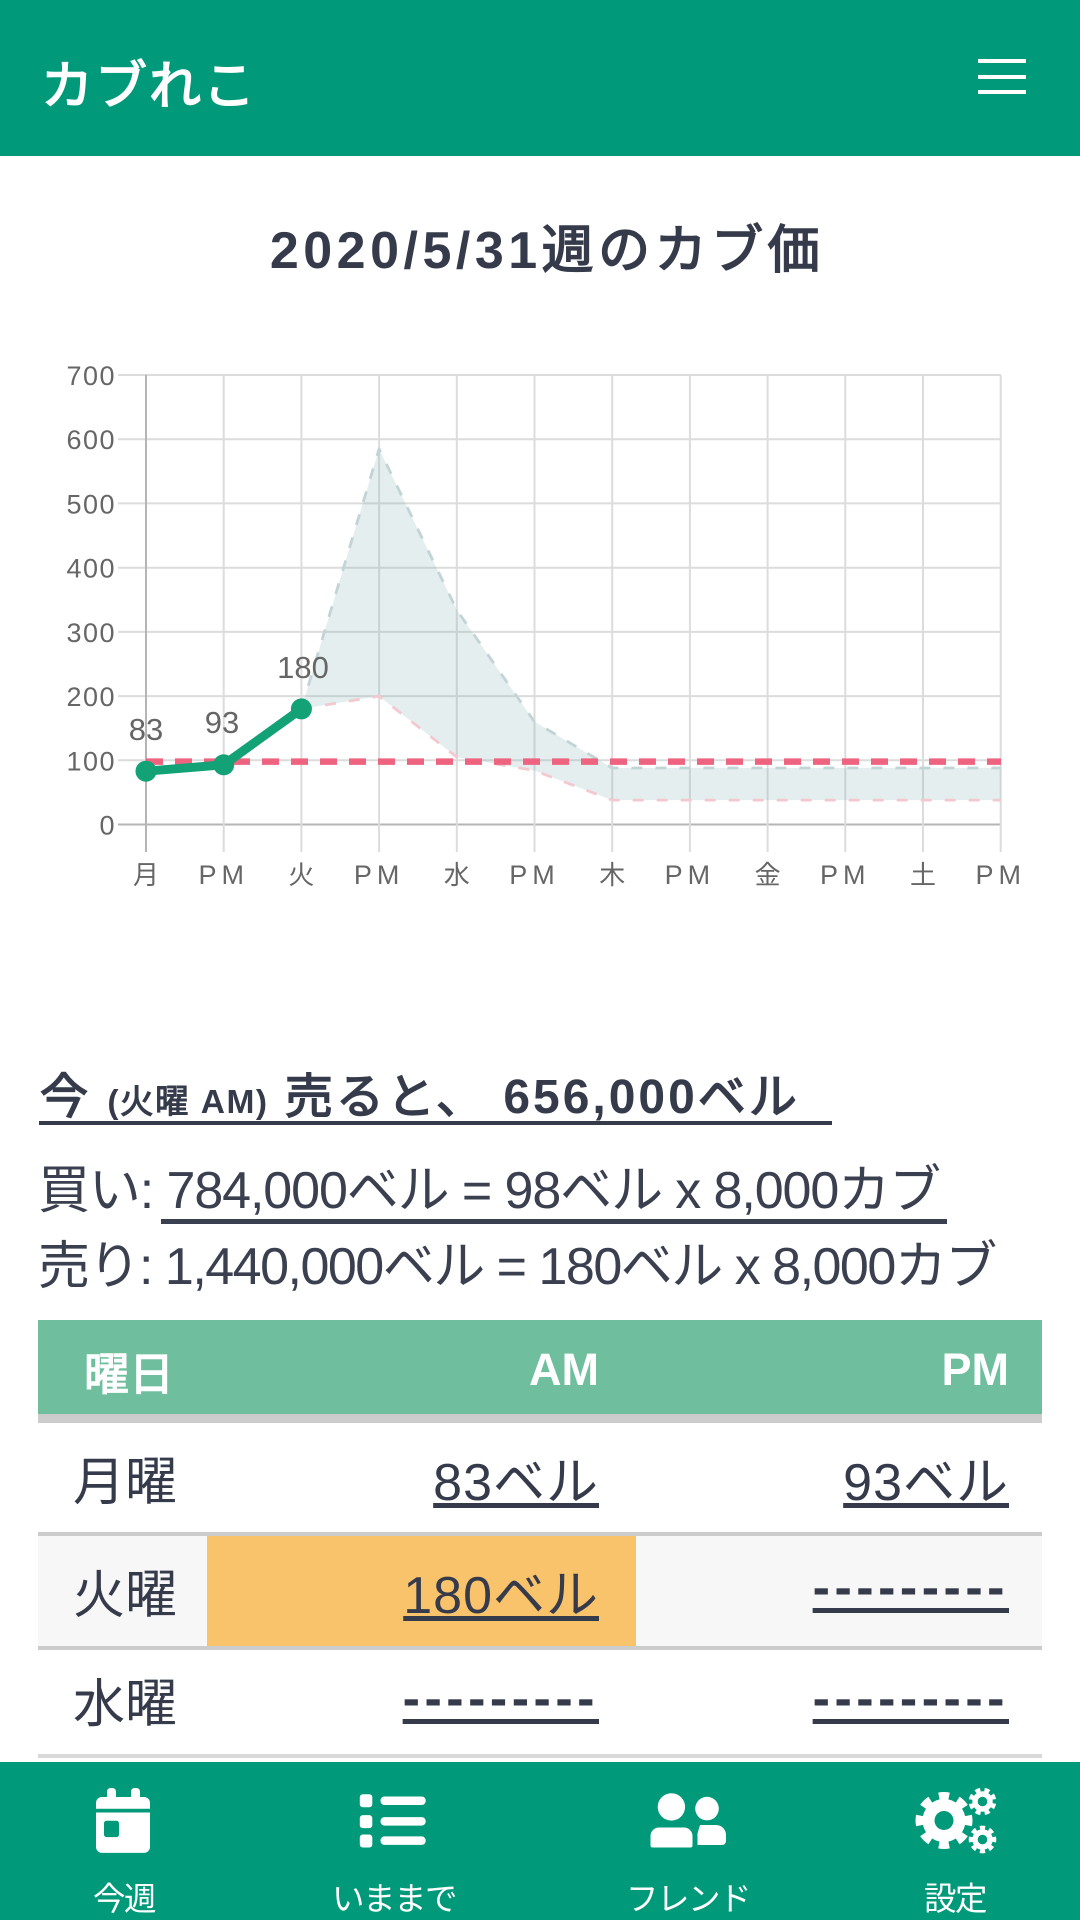 The height and width of the screenshot is (1920, 1080). Describe the element at coordinates (146, 729) in the screenshot. I see `svg-text: 83` at that location.